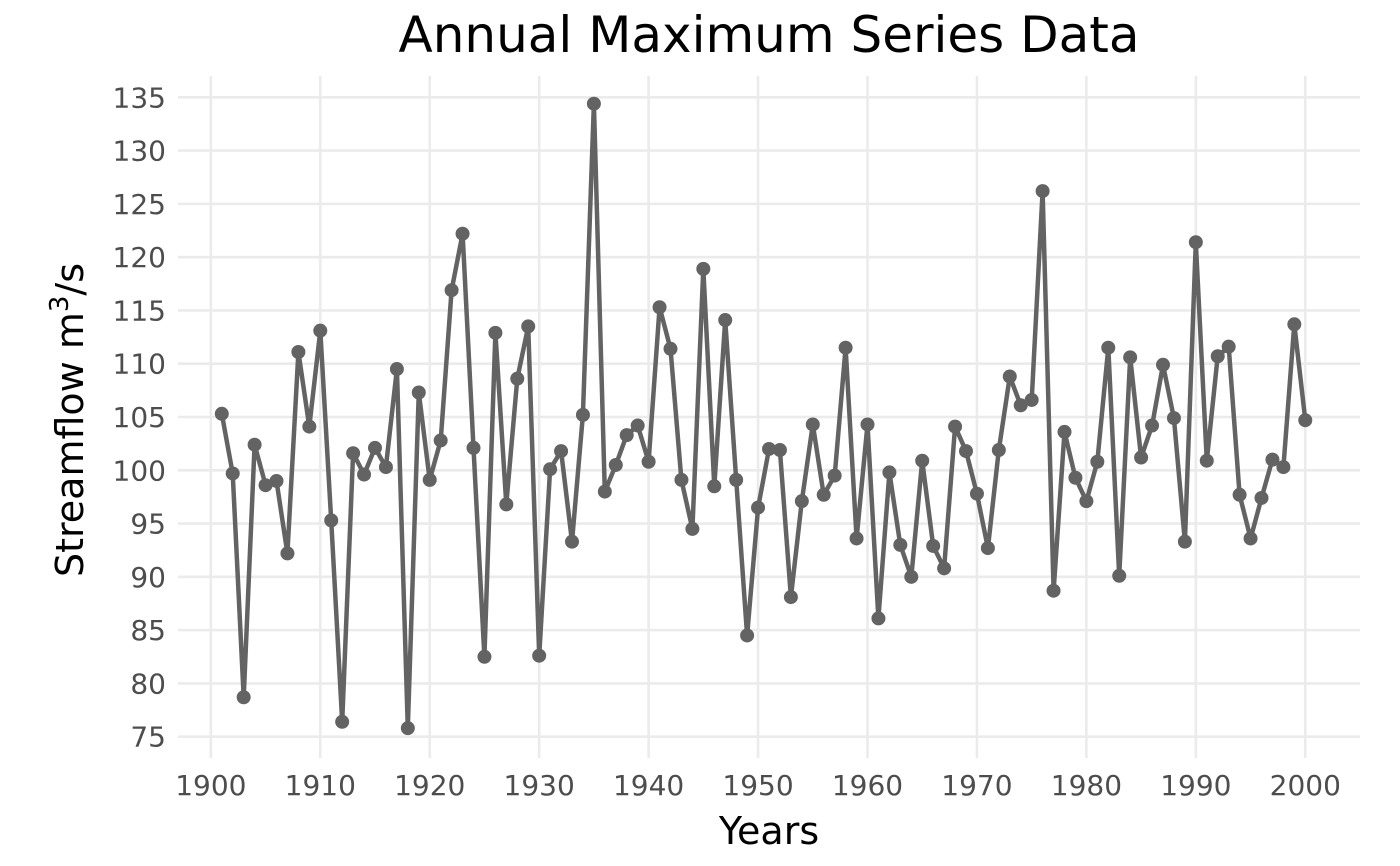 The image size is (1400, 866). I want to click on x-tick-label: 1980, so click(1086, 785).